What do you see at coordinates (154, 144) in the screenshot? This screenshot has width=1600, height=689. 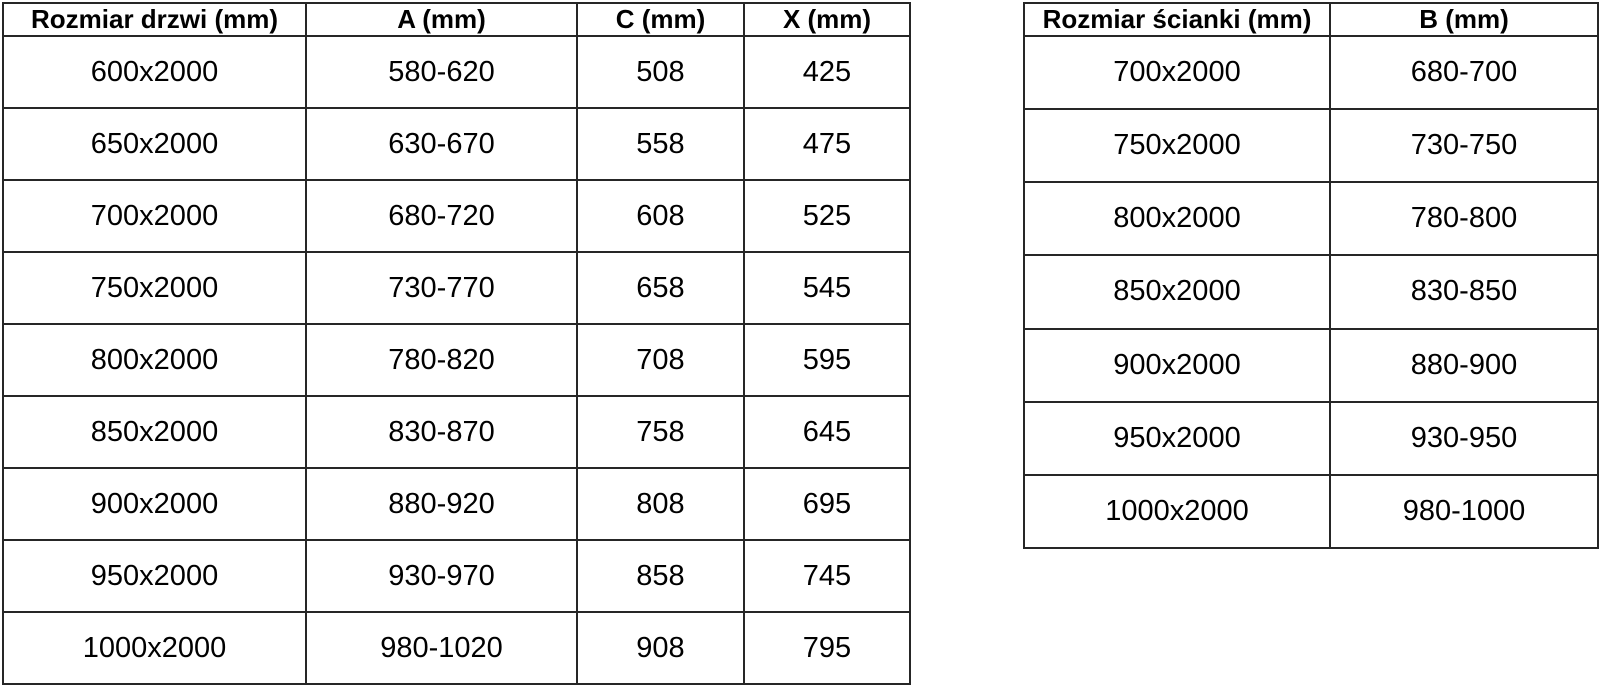 I see `cell-door-size: 650x2000` at bounding box center [154, 144].